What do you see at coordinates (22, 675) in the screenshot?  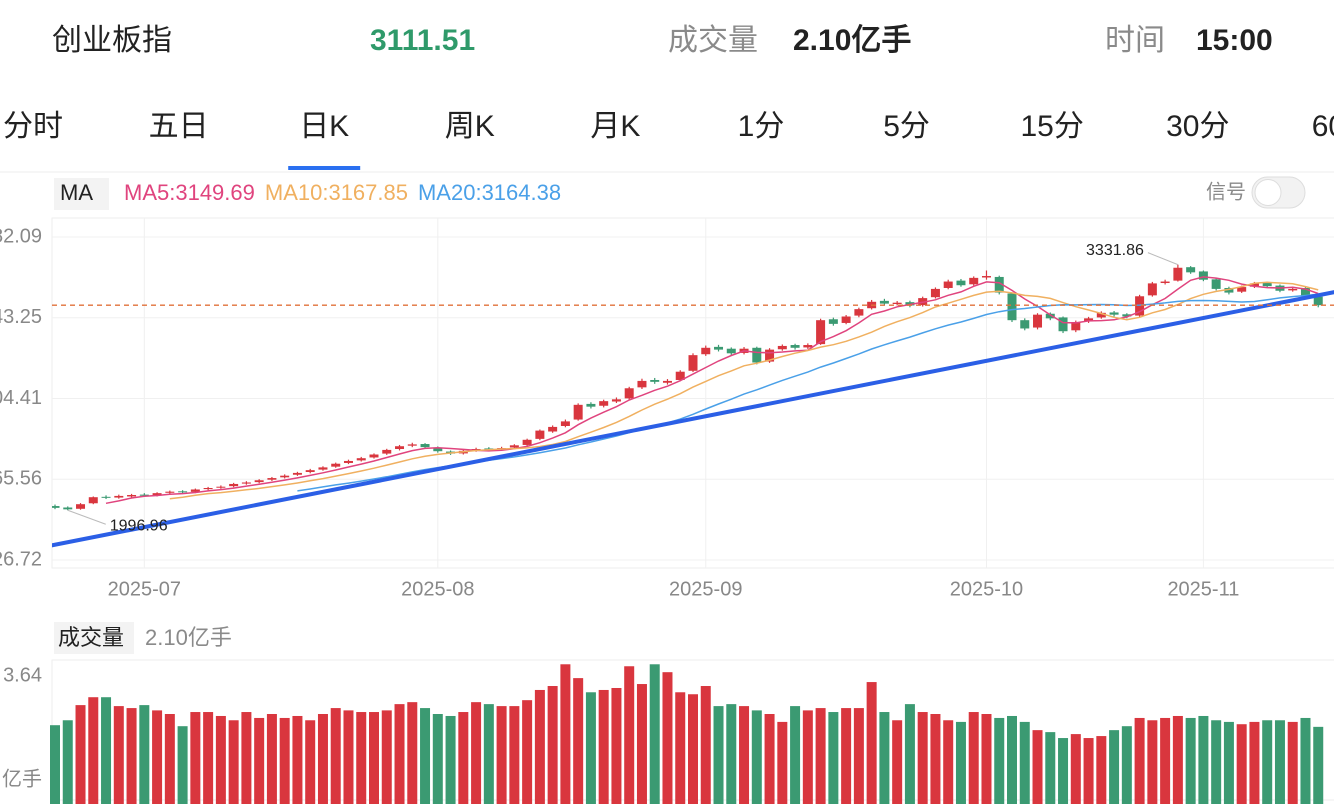 I see `volume-tick-label: 3.64` at bounding box center [22, 675].